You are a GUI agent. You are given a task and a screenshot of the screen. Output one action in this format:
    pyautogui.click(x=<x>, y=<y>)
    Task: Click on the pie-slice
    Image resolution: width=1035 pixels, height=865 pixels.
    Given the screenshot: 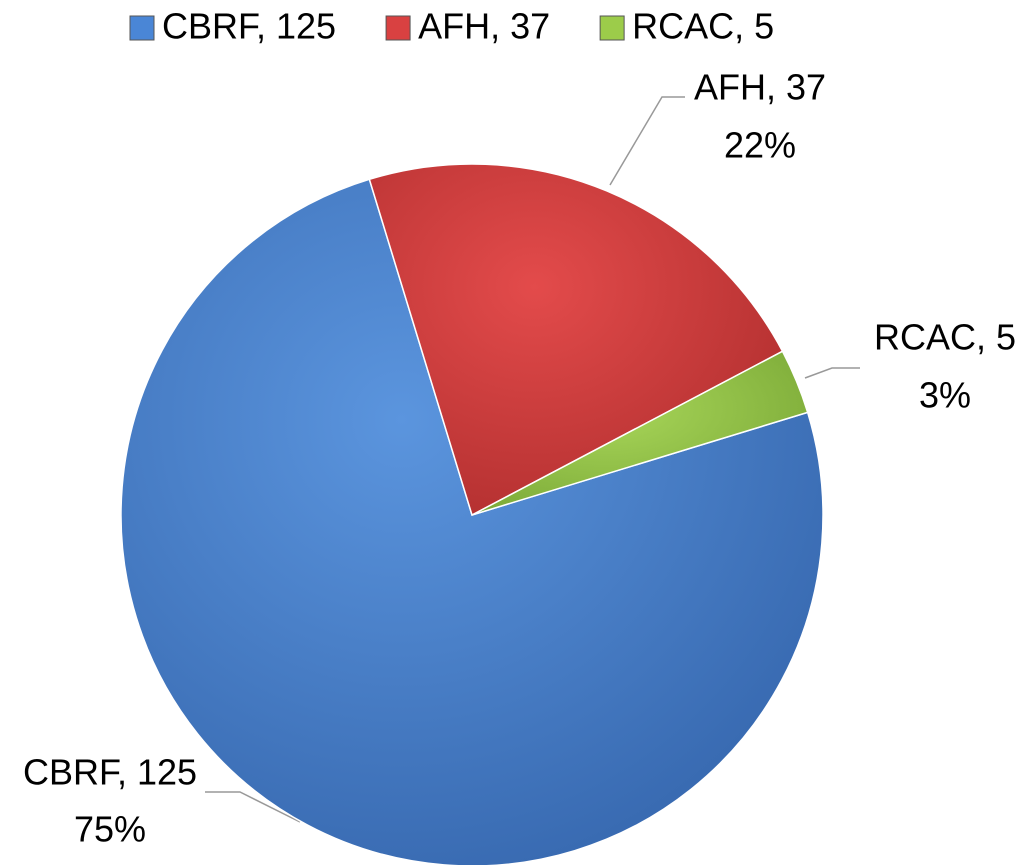 What is the action you would take?
    pyautogui.click(x=640, y=433)
    